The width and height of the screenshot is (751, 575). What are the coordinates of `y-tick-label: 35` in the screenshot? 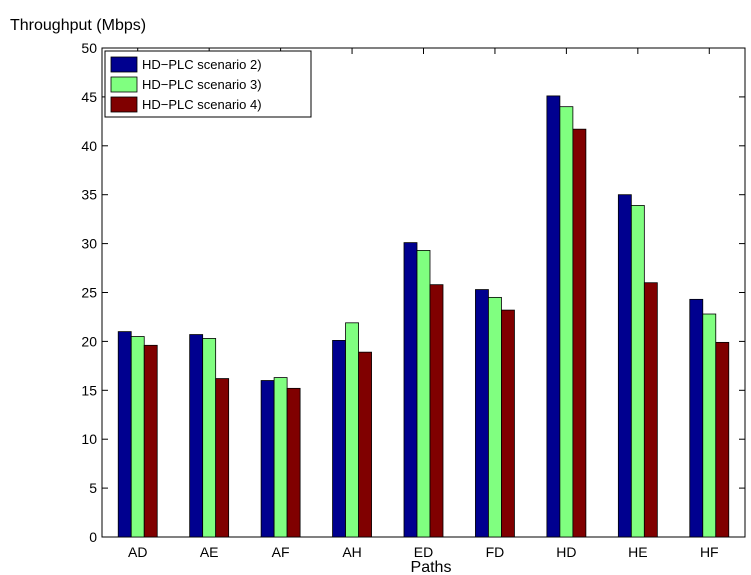 It's located at (89, 195).